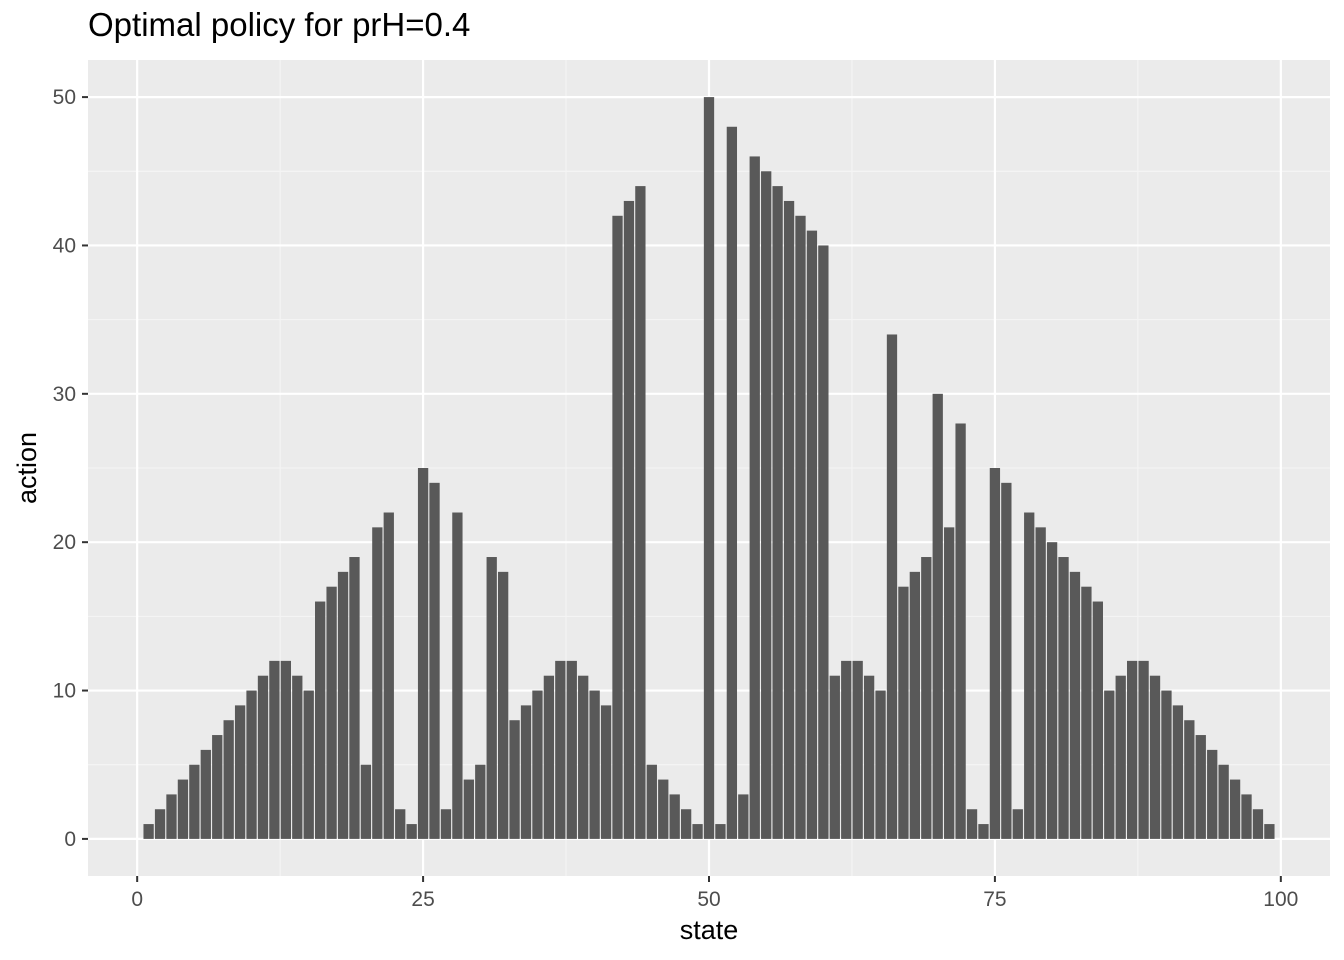  I want to click on x-tick-label: 25, so click(422, 899).